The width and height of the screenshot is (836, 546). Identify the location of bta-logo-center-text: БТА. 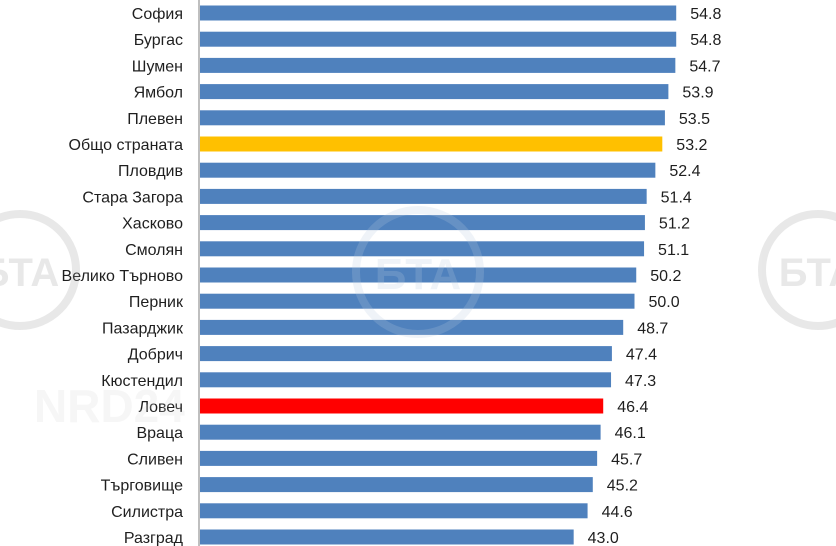
(418, 274).